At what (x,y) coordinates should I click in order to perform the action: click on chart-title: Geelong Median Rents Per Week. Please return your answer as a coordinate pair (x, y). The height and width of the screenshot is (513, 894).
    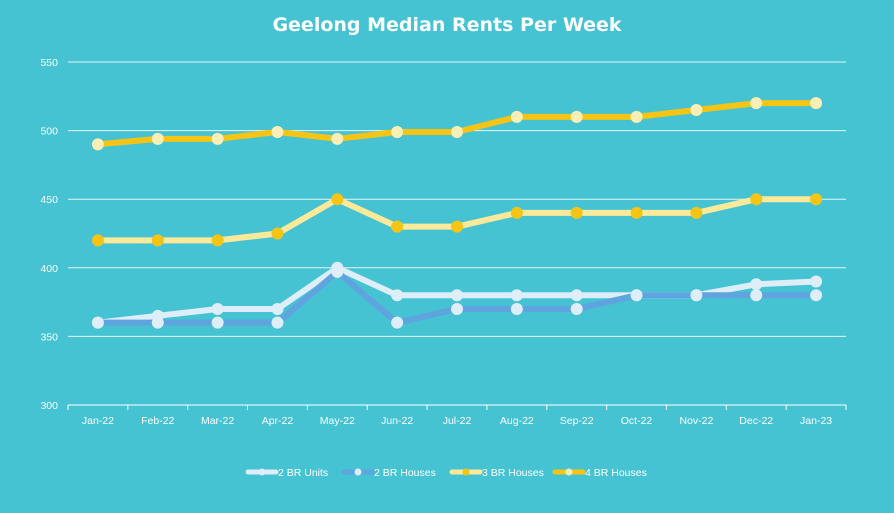
    Looking at the image, I should click on (447, 25).